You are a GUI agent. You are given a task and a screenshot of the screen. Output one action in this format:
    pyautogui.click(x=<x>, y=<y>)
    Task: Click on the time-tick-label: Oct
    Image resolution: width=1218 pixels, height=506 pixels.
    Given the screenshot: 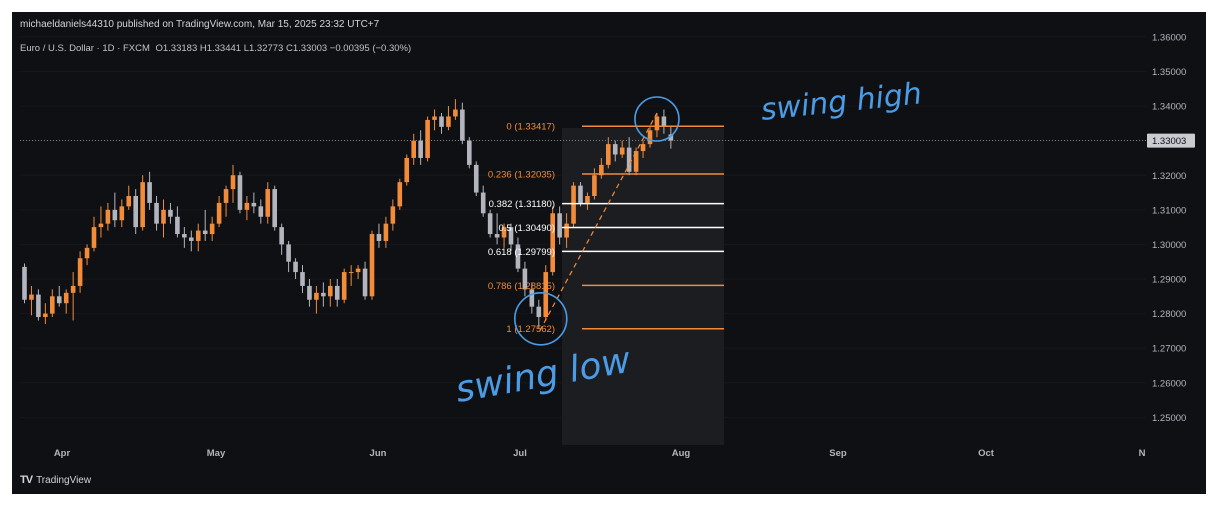 What is the action you would take?
    pyautogui.click(x=986, y=453)
    